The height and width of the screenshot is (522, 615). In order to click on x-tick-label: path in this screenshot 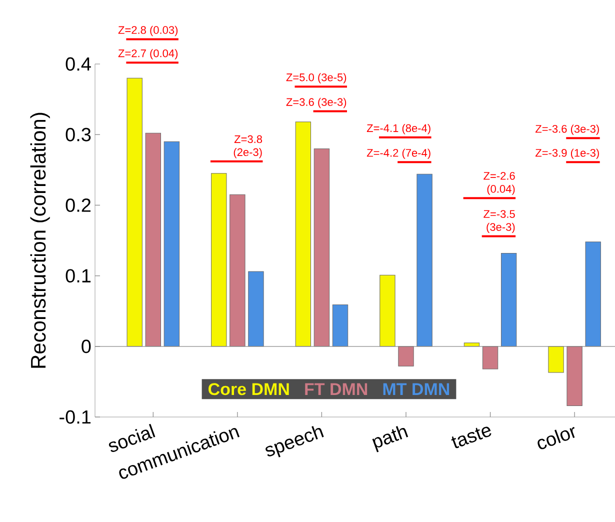, I will do `click(390, 439)`.